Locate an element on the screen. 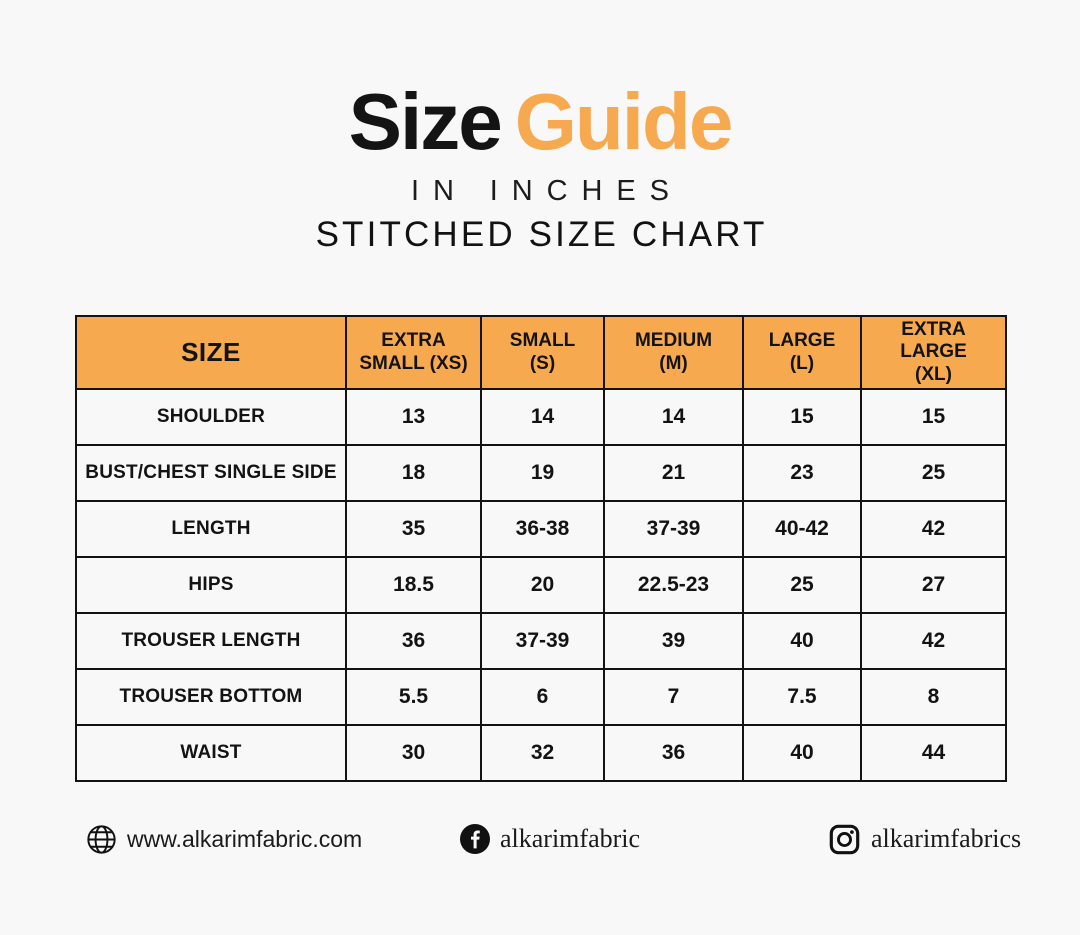 The height and width of the screenshot is (935, 1080). row-label: BUST/CHEST SINGLE SIDE is located at coordinates (211, 473).